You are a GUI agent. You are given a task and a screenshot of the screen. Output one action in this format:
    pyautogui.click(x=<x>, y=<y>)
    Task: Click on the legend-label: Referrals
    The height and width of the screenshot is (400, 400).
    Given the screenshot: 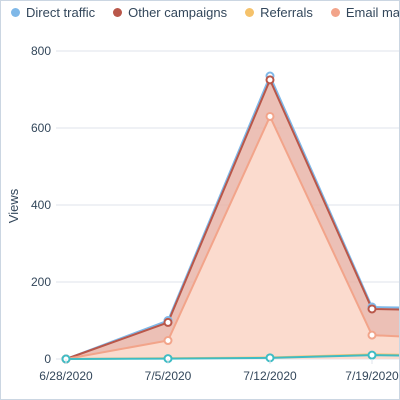 What is the action you would take?
    pyautogui.click(x=286, y=12)
    